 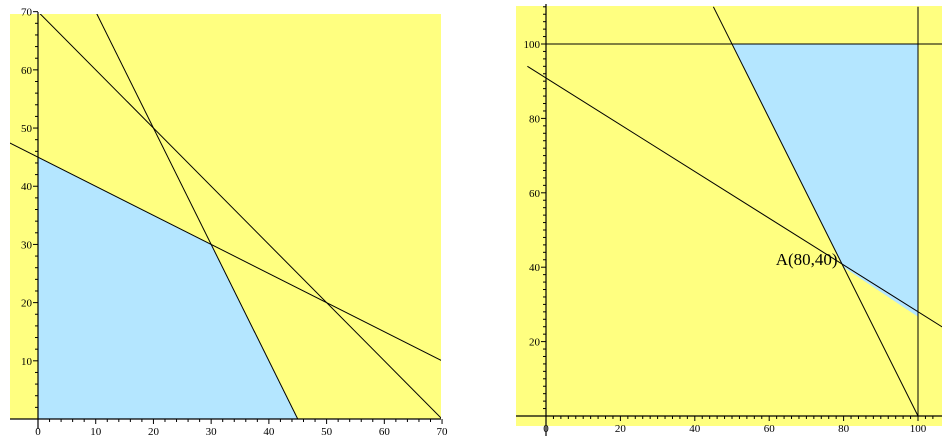 What do you see at coordinates (96, 432) in the screenshot?
I see `x-tick-label: 10` at bounding box center [96, 432].